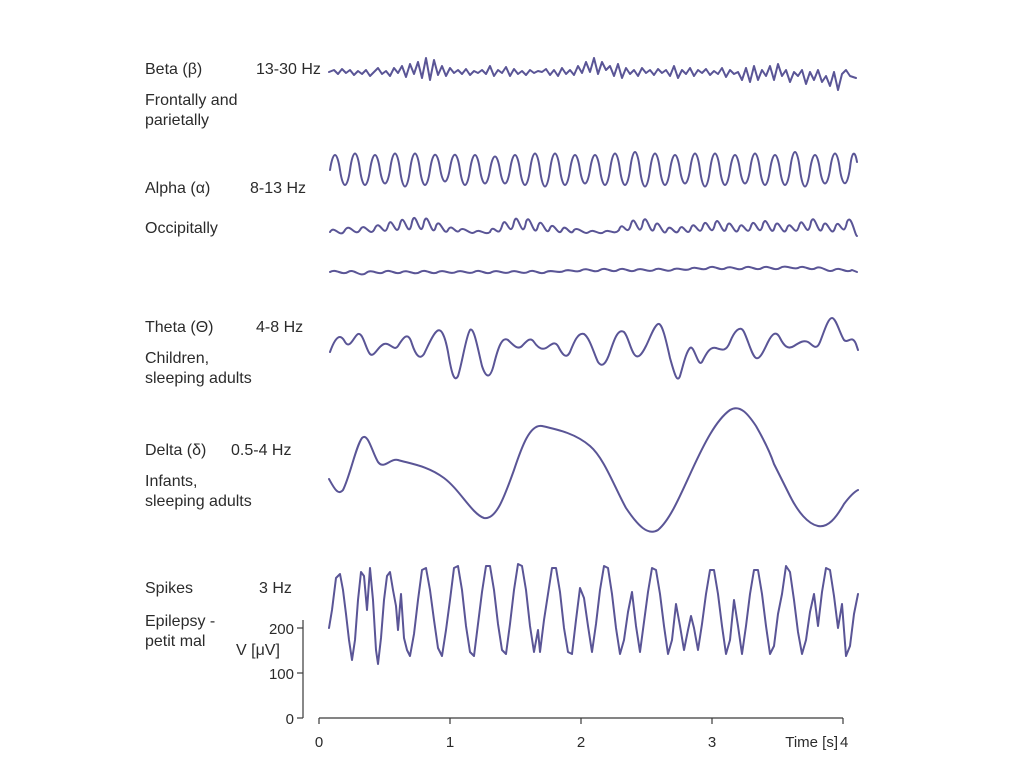  What do you see at coordinates (174, 69) in the screenshot?
I see `beta-band-name: Beta (β)` at bounding box center [174, 69].